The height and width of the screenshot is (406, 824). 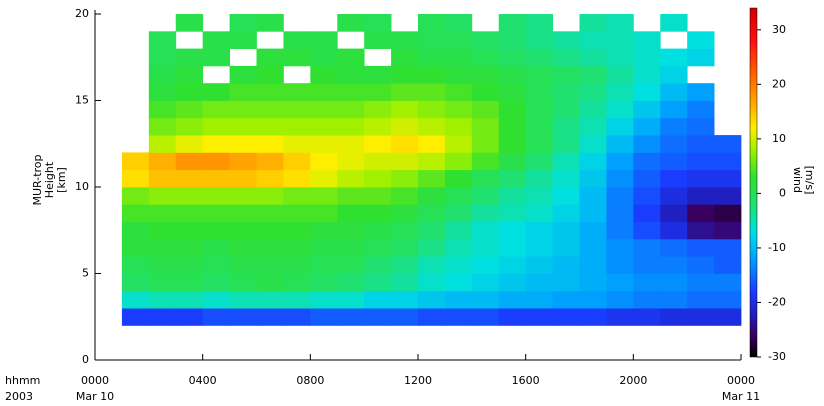 What do you see at coordinates (310, 380) in the screenshot?
I see `x-tick-label: 0800` at bounding box center [310, 380].